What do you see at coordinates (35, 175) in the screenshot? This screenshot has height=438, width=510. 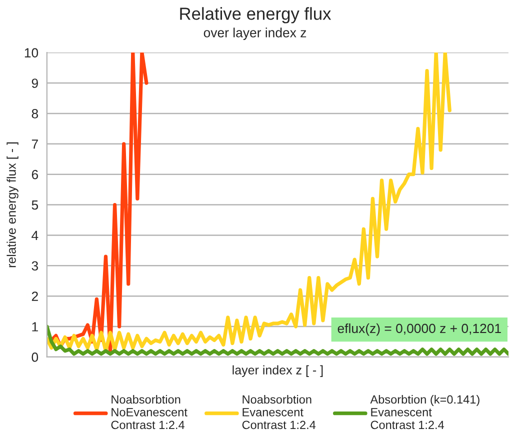 I see `y-tick-label: 6` at bounding box center [35, 175].